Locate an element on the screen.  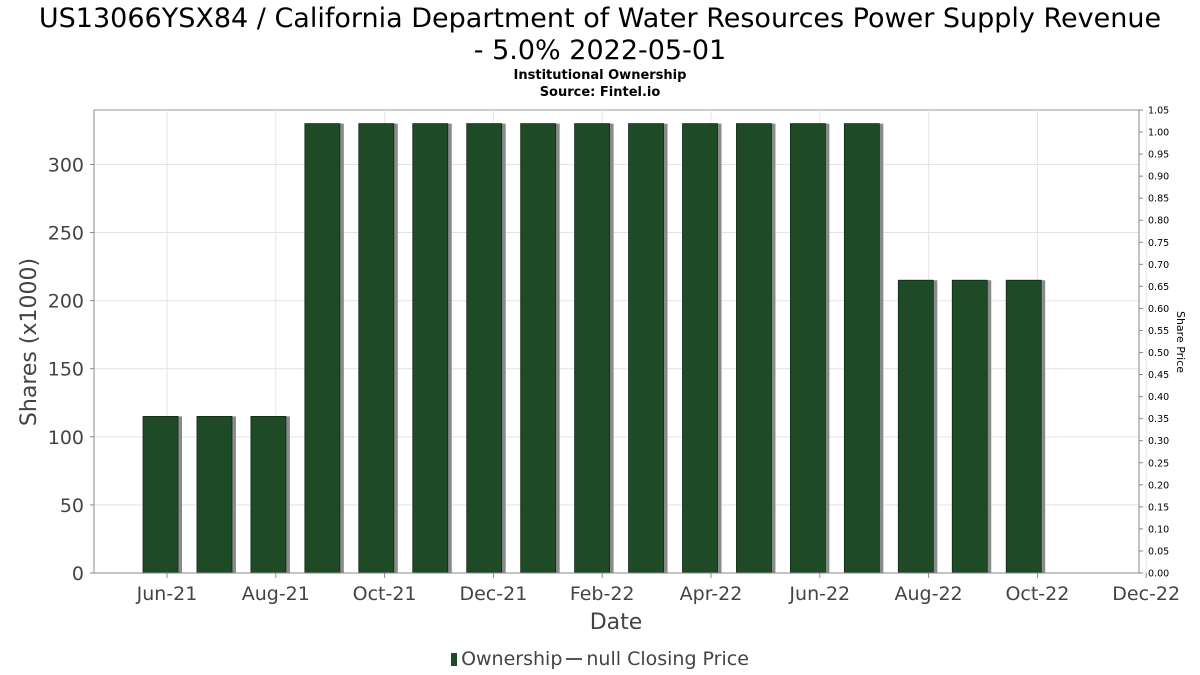
y2-tick-label: 0.65 is located at coordinates (1158, 287).